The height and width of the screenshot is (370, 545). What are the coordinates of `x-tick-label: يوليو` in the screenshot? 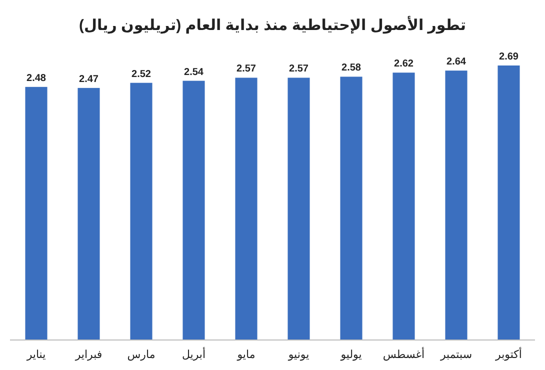 It's located at (351, 355).